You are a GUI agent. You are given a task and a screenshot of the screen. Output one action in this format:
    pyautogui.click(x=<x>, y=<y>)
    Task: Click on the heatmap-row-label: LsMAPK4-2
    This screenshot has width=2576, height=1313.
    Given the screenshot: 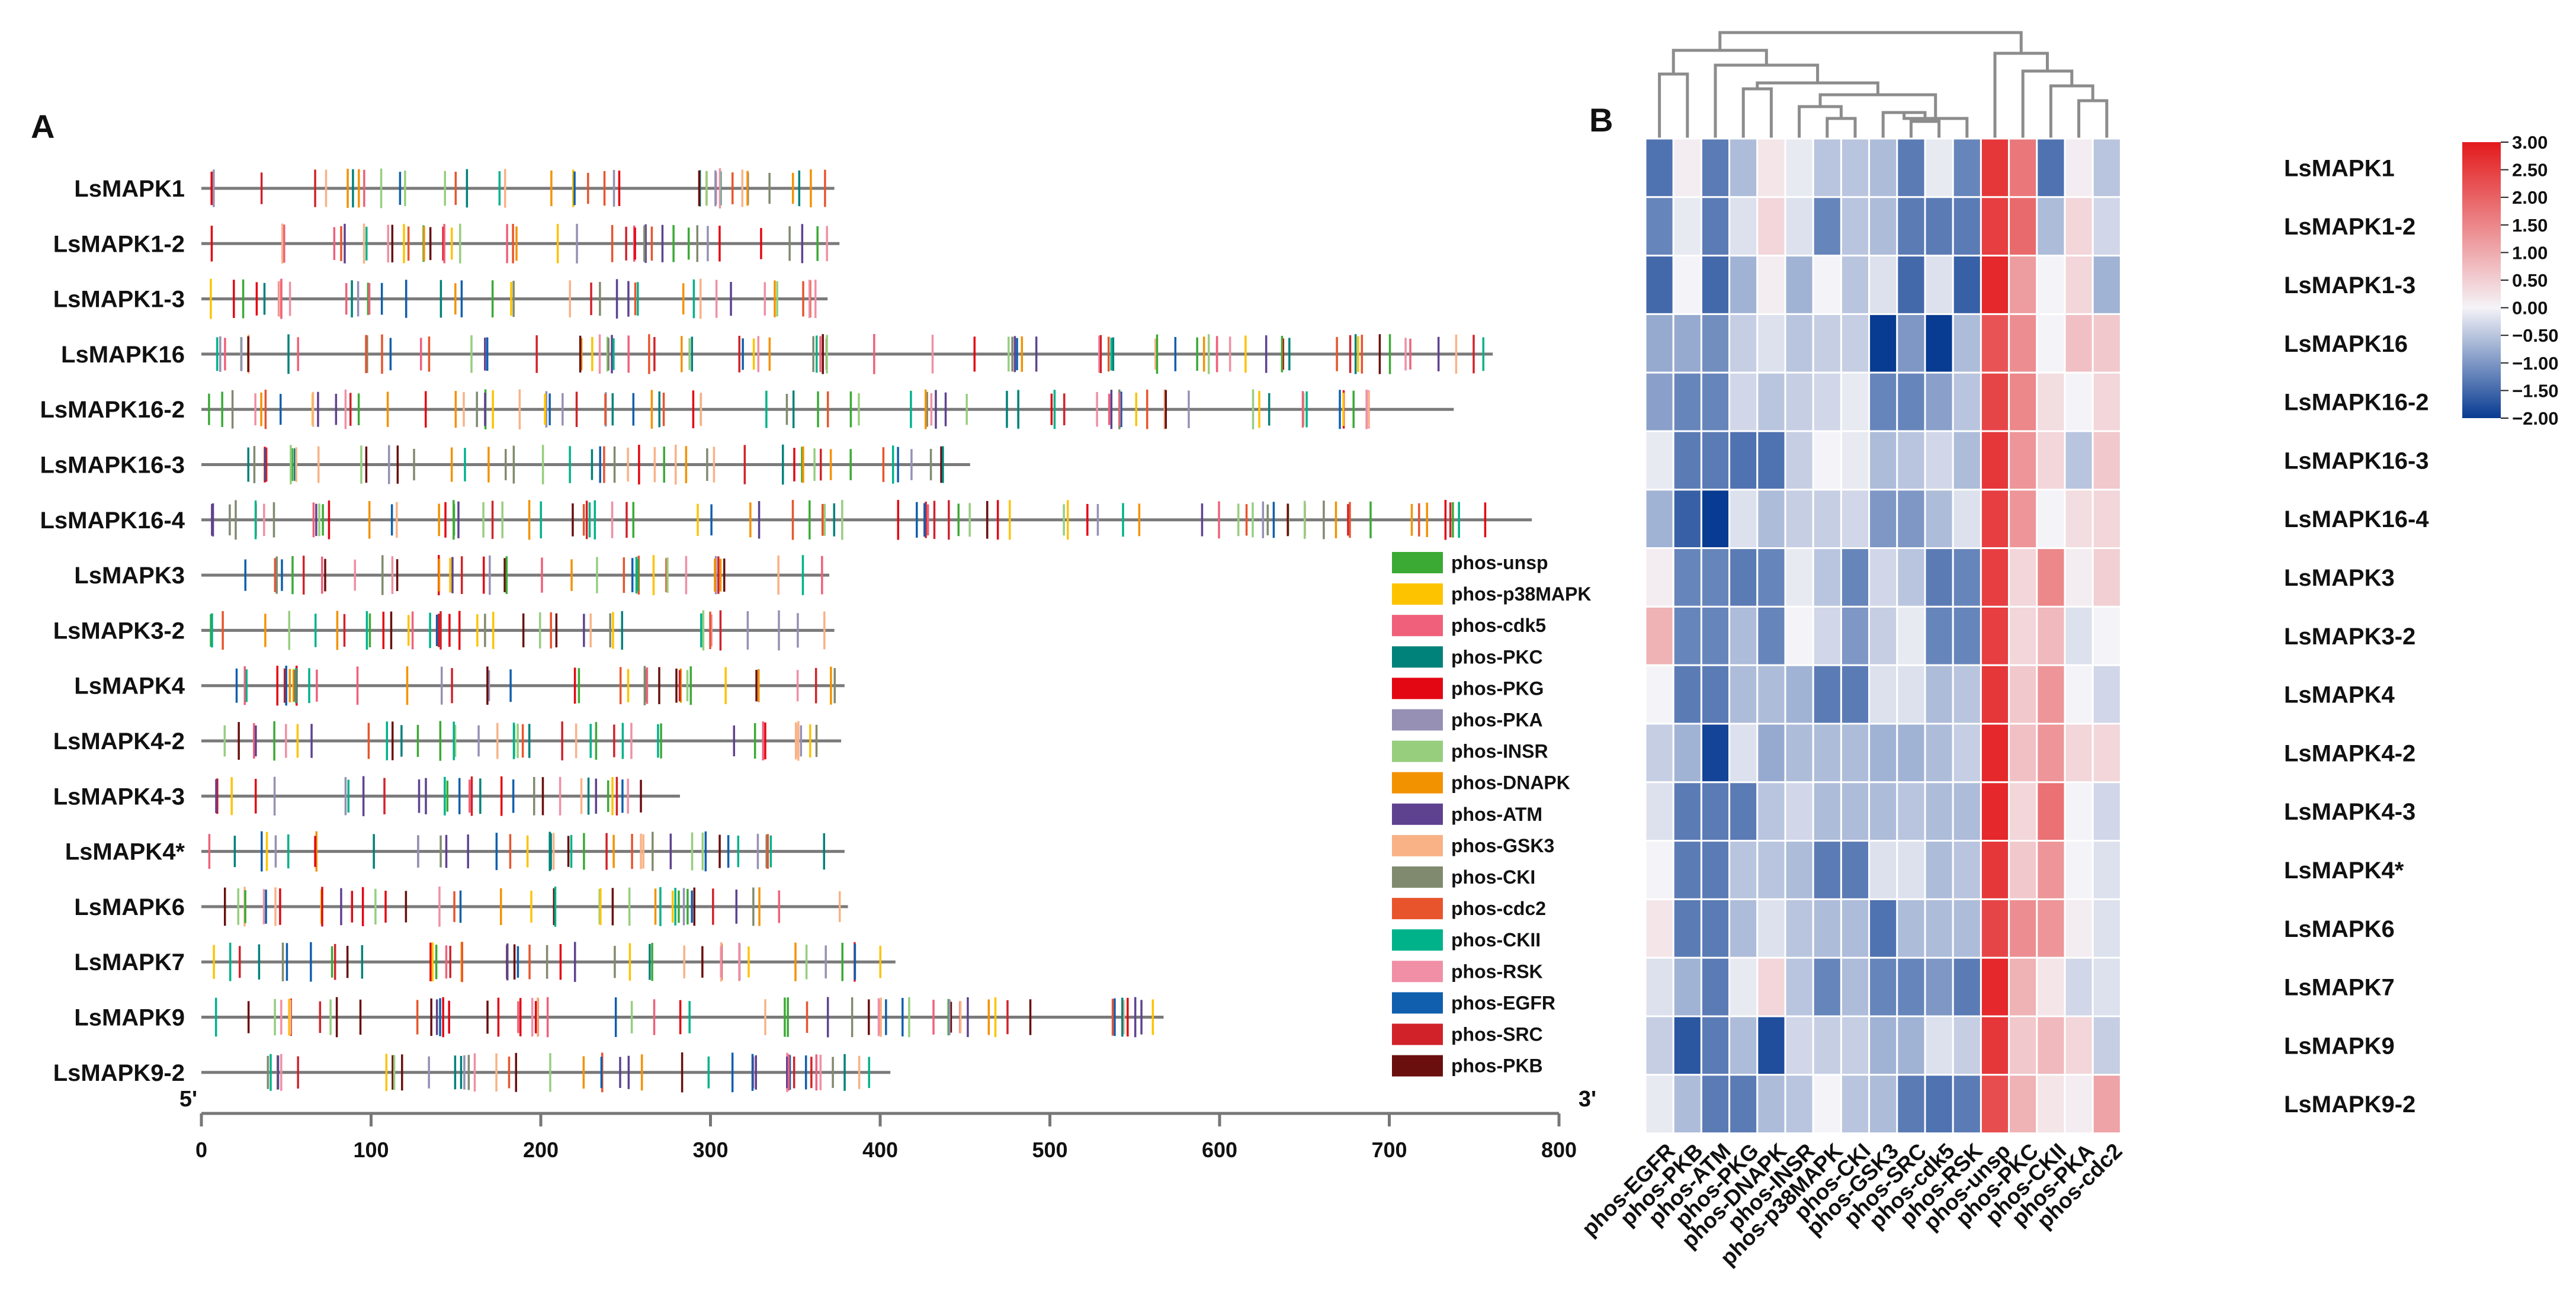 What is the action you would take?
    pyautogui.click(x=2349, y=753)
    